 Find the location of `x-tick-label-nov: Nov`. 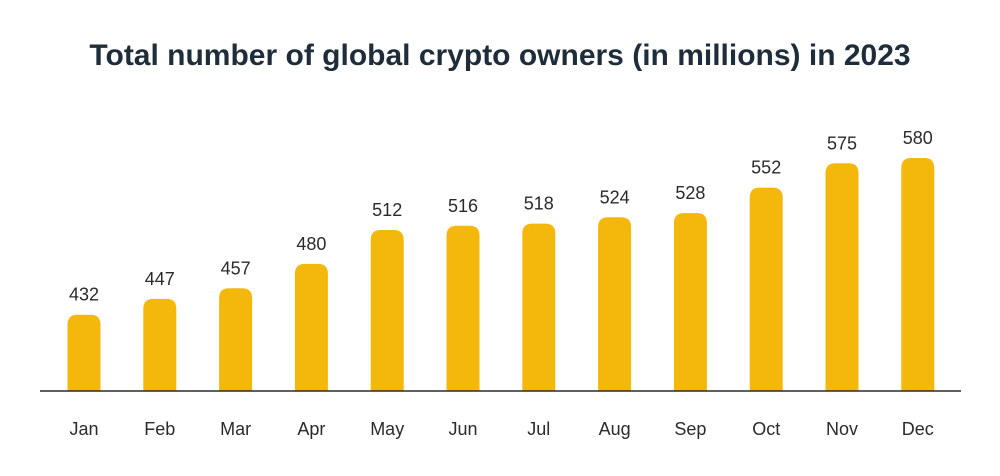

x-tick-label-nov: Nov is located at coordinates (842, 429).